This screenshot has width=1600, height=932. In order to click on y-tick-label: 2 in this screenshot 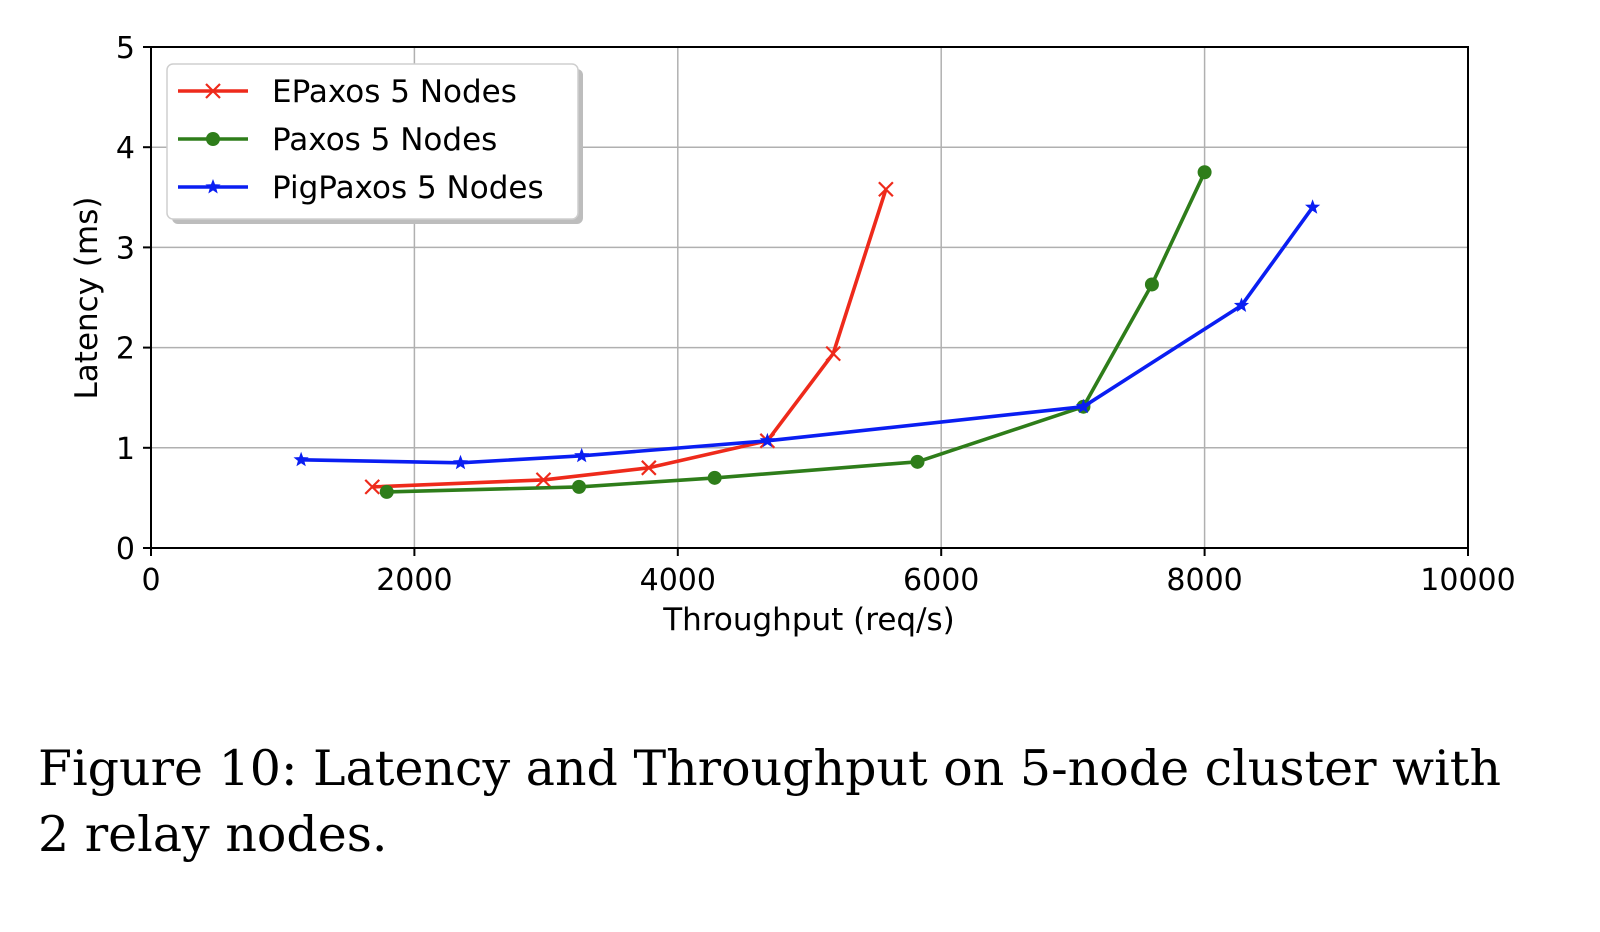, I will do `click(125, 349)`.